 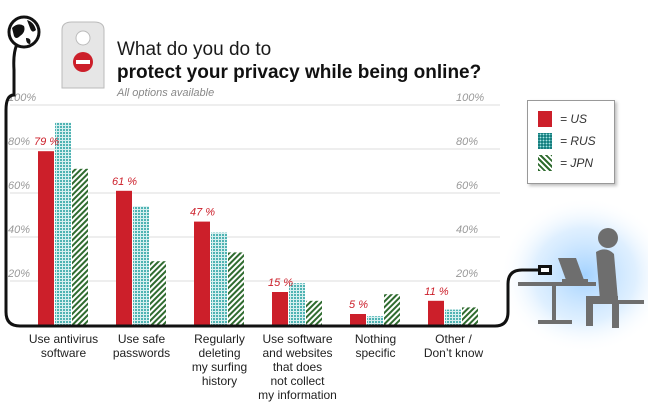 I want to click on legend-swatch-rus, so click(x=545, y=141).